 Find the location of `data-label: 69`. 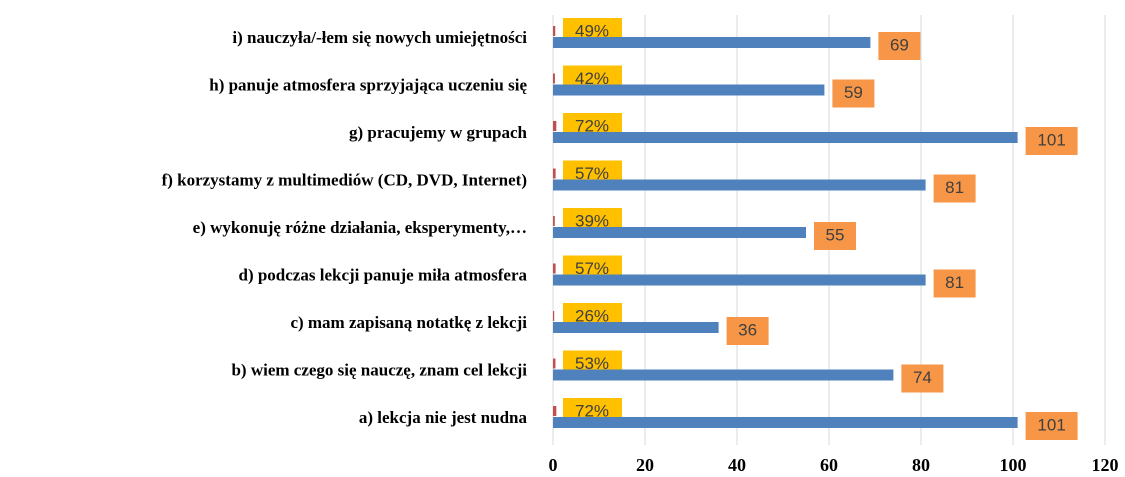

data-label: 69 is located at coordinates (899, 44).